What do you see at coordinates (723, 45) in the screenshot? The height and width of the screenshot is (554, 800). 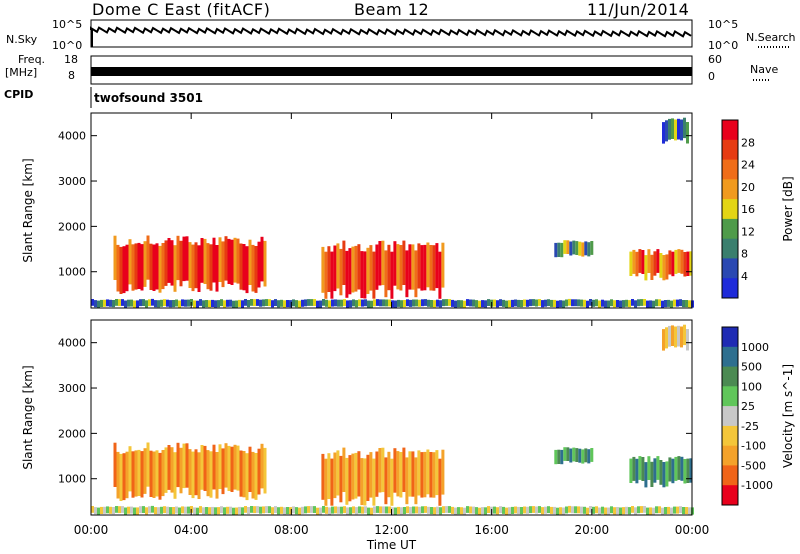 I see `nsearch-tick-bottom: 10^0` at bounding box center [723, 45].